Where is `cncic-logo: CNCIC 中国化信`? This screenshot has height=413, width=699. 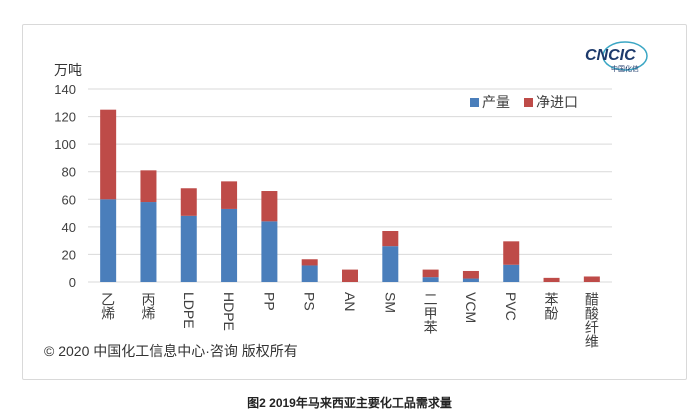 cncic-logo: CNCIC 中国化信 is located at coordinates (616, 57).